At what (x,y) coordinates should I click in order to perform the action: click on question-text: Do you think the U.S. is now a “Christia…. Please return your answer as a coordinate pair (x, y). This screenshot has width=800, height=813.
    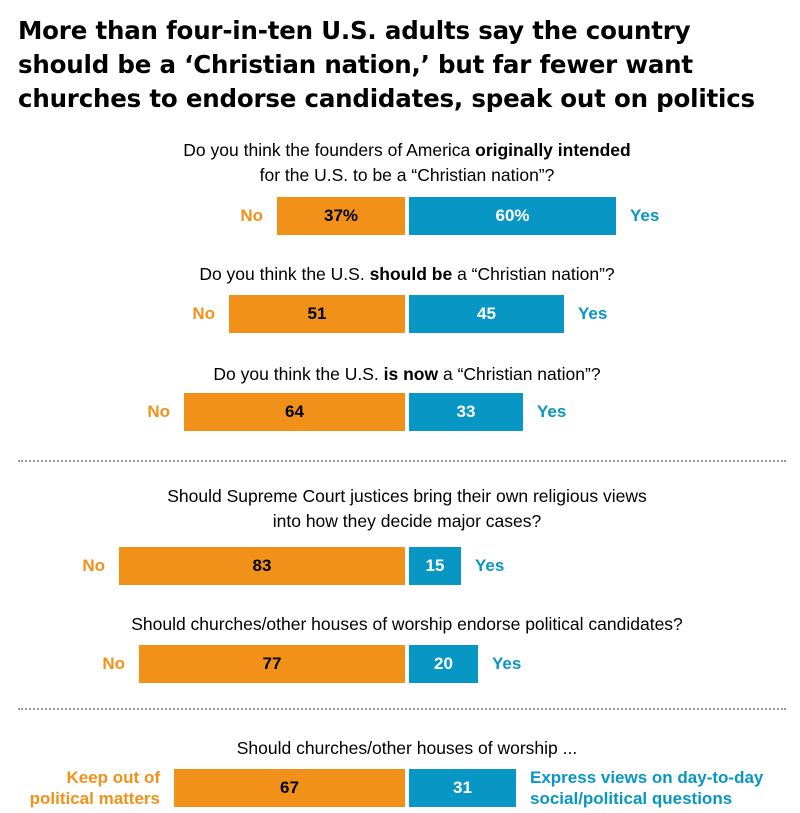
    Looking at the image, I should click on (400, 374).